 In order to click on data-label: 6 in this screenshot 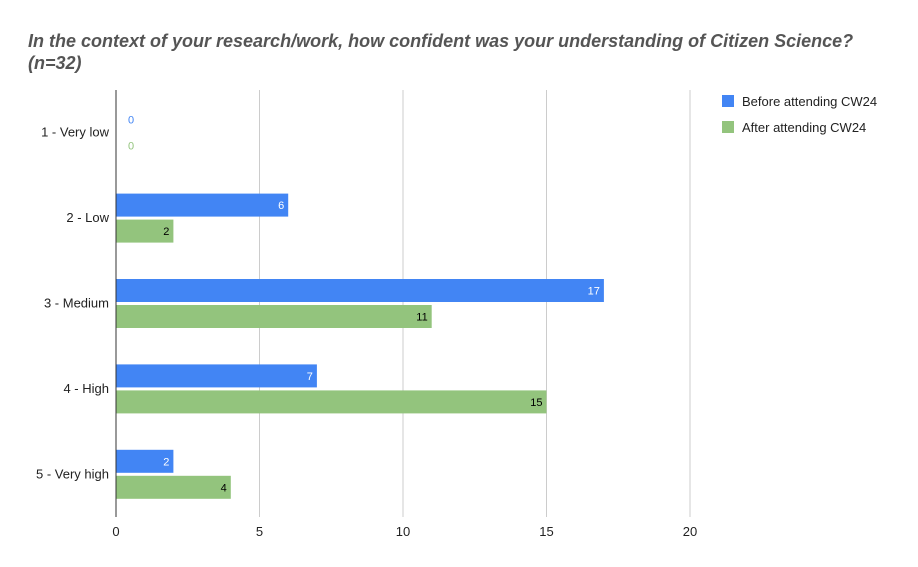, I will do `click(281, 206)`.